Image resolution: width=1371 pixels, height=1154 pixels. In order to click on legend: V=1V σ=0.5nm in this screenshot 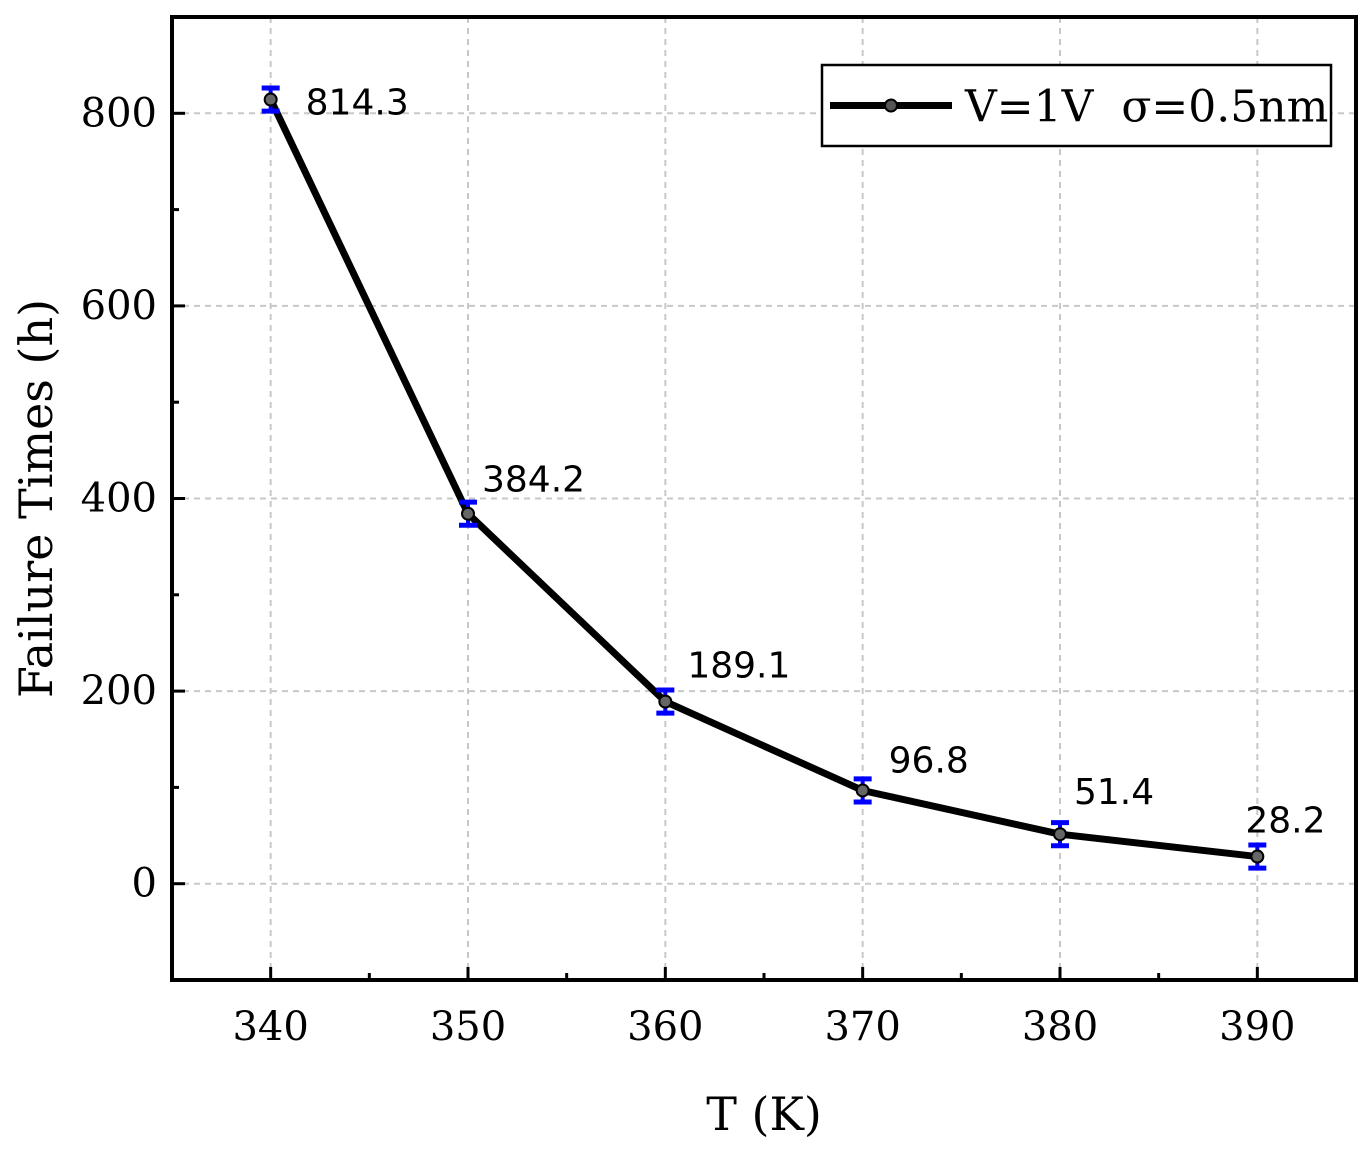, I will do `click(1076, 105)`.